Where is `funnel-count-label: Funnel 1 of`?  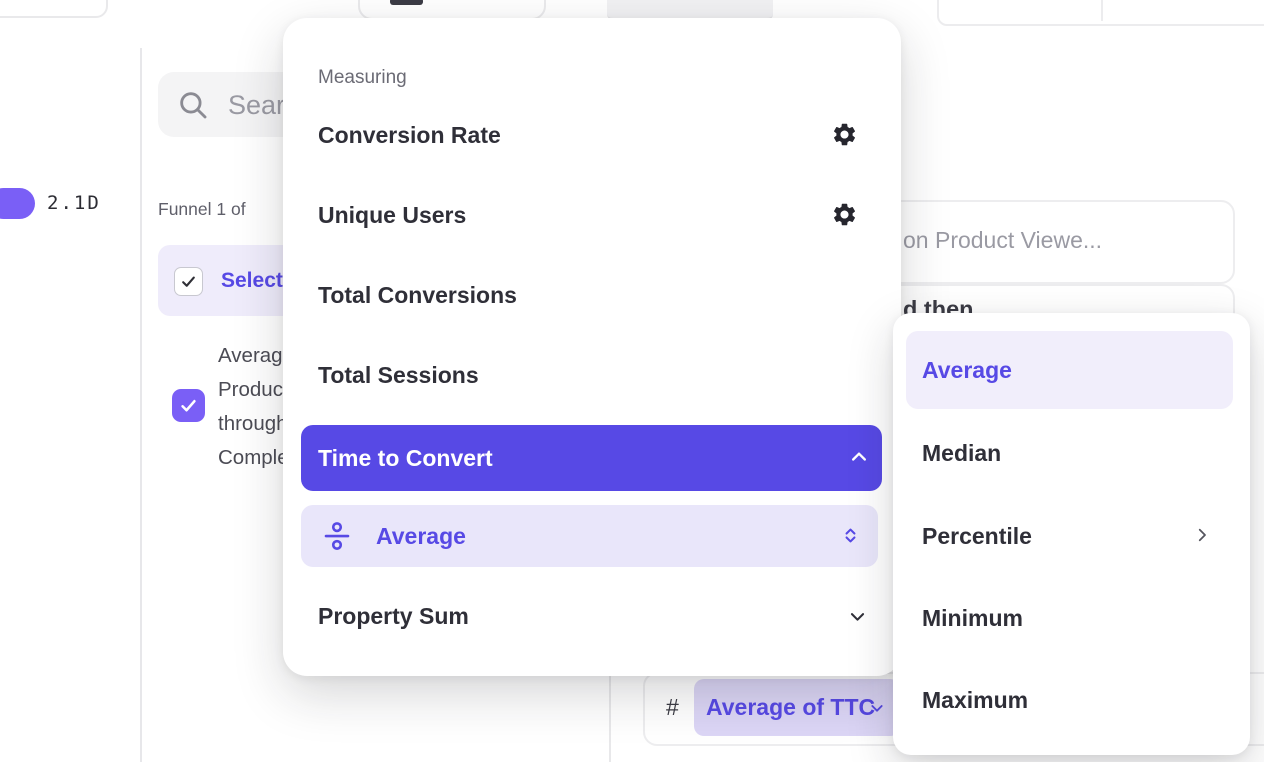 funnel-count-label: Funnel 1 of is located at coordinates (202, 209).